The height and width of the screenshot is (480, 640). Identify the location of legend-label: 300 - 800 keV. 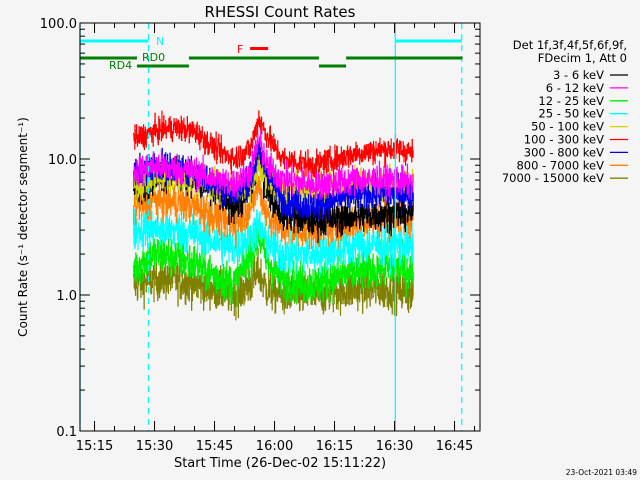
(564, 152).